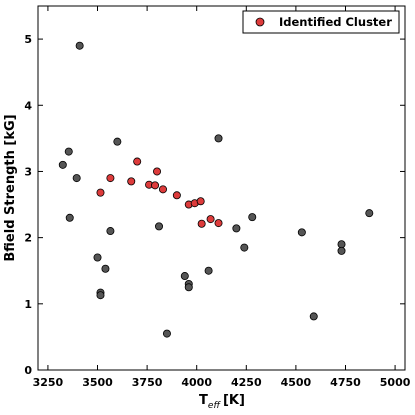  I want to click on x-tick-label: 3500, so click(97, 382).